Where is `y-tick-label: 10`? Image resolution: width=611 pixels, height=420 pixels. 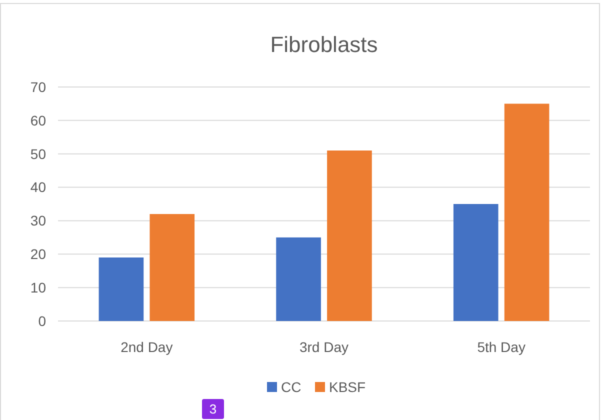 y-tick-label: 10 is located at coordinates (38, 287).